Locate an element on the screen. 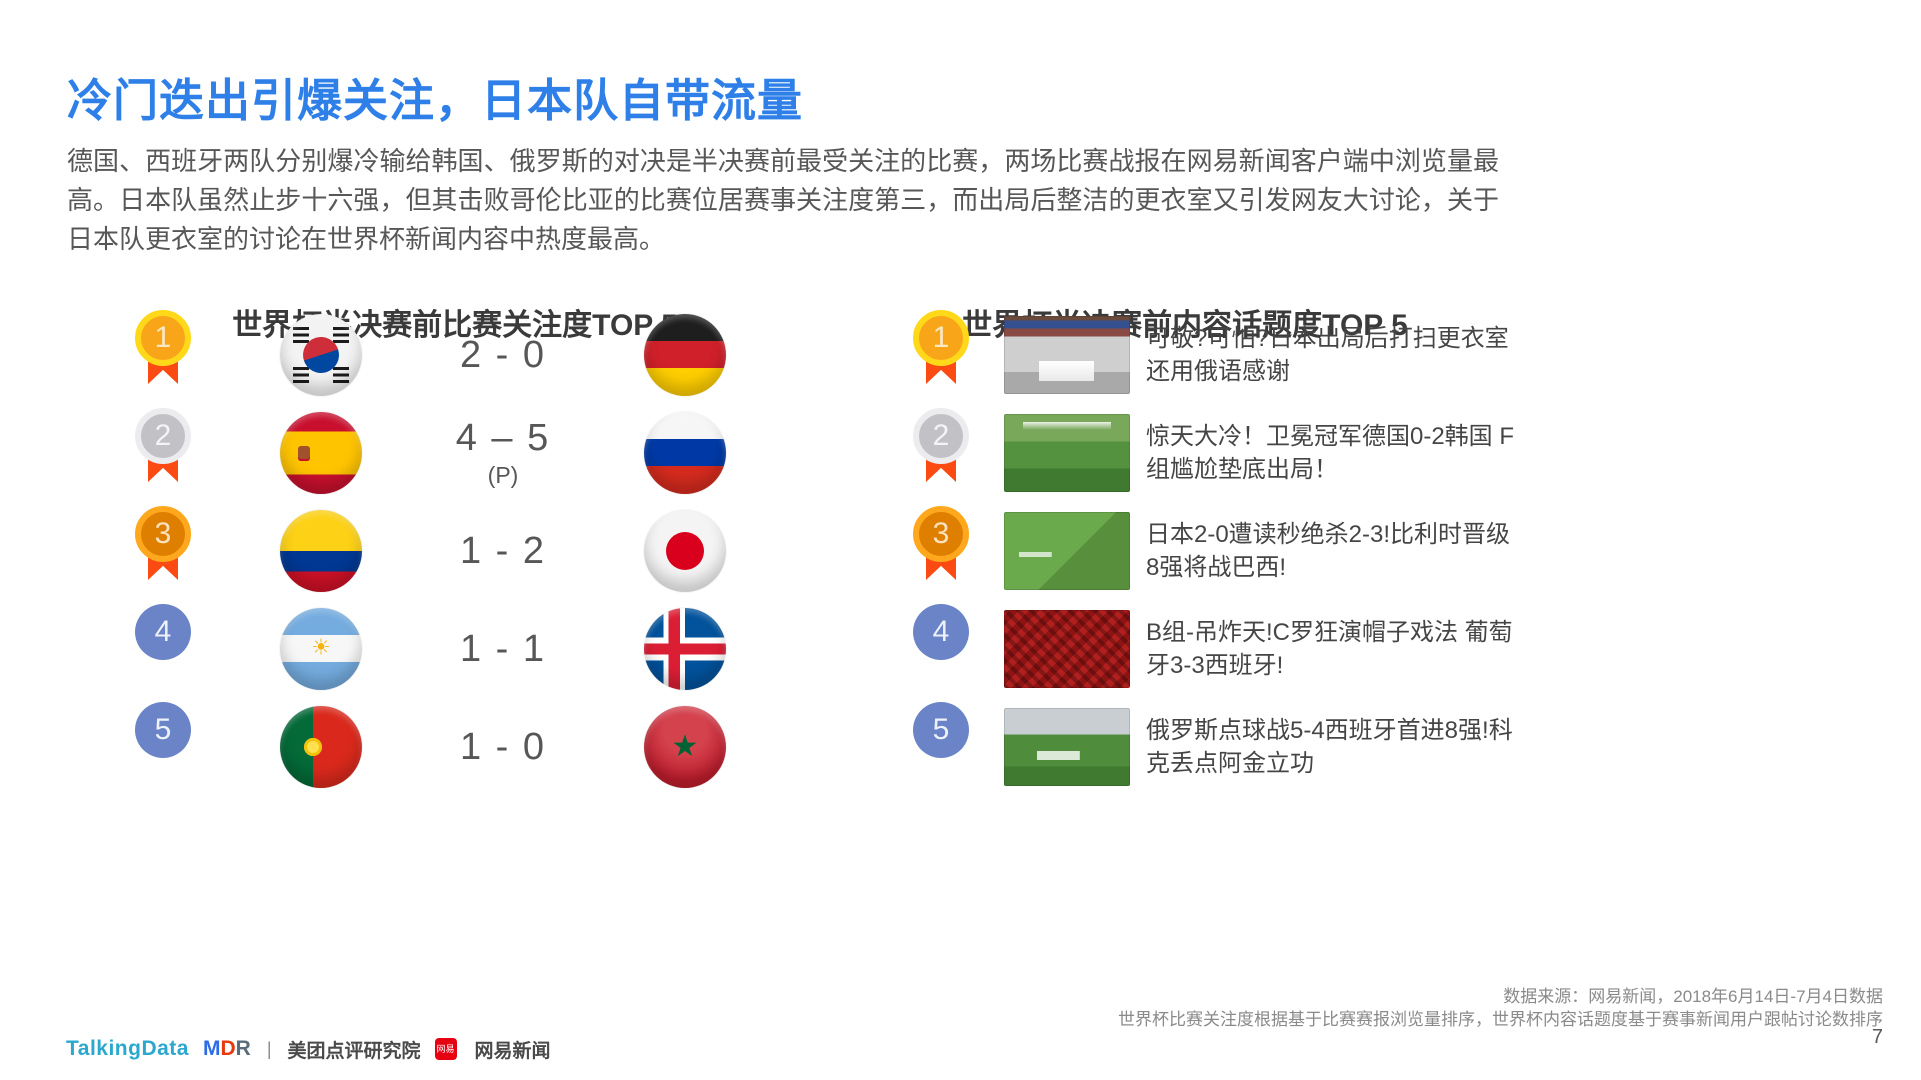  match-score: 1 - 0 is located at coordinates (503, 746).